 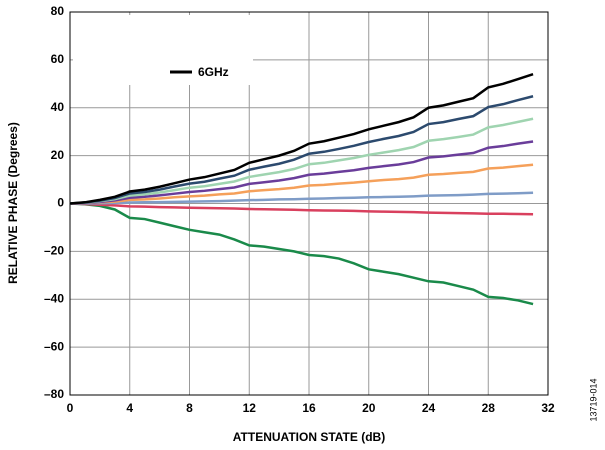 I want to click on x-tick-label: 8, so click(x=189, y=408).